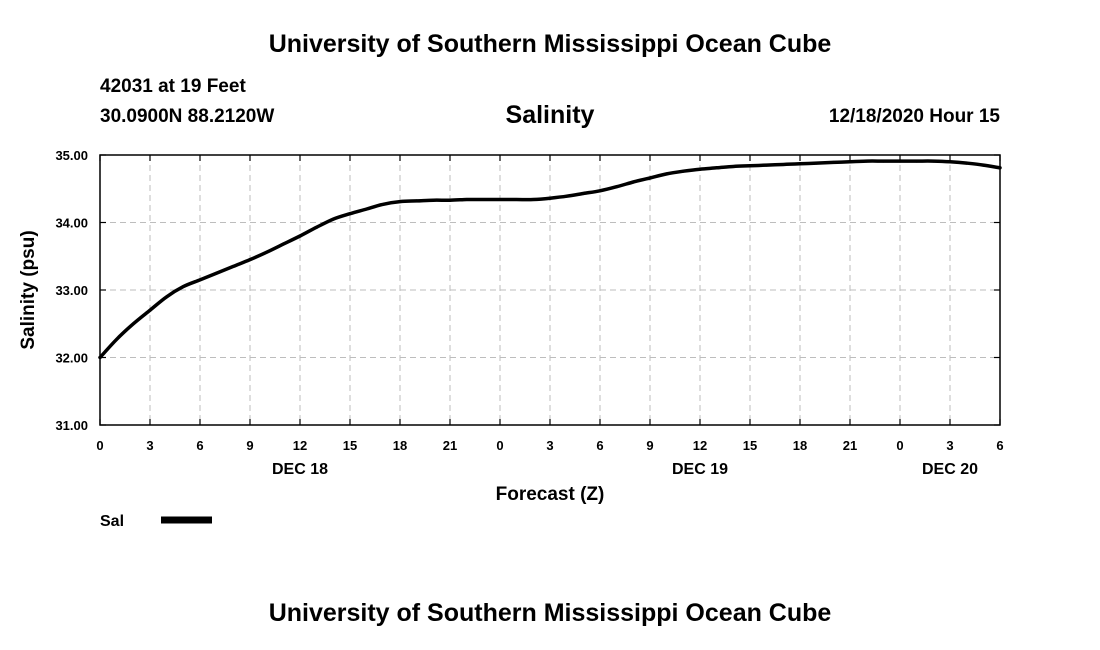 Image resolution: width=1100 pixels, height=650 pixels. I want to click on y-tick-label: 34.00, so click(71, 223).